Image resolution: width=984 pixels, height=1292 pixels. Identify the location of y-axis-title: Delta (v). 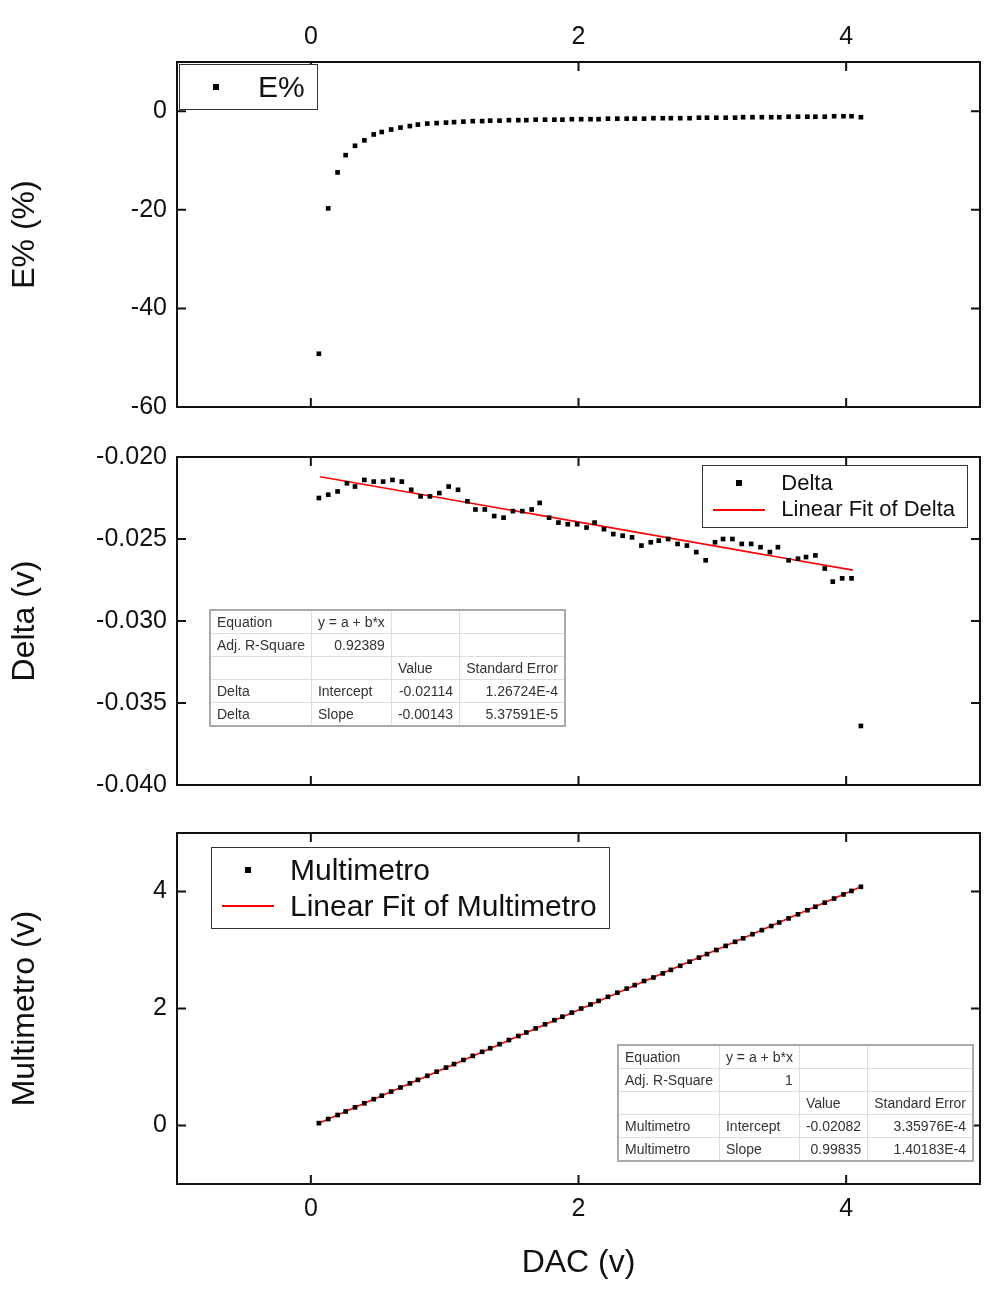
(23, 621).